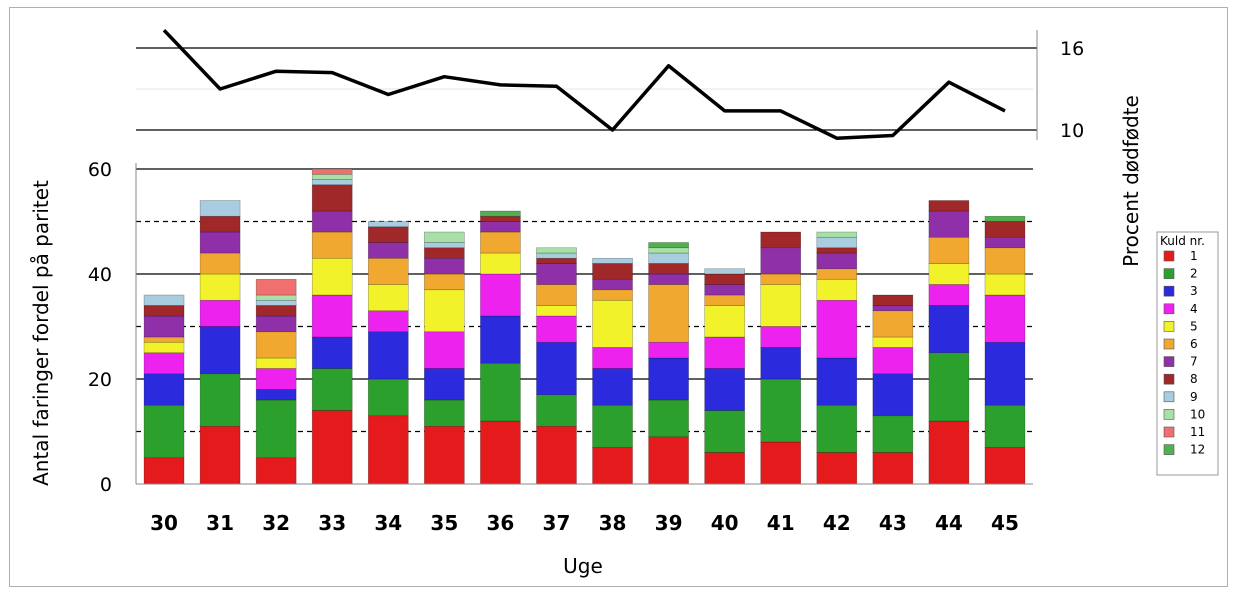  I want to click on legend-label: 12, so click(1197, 450).